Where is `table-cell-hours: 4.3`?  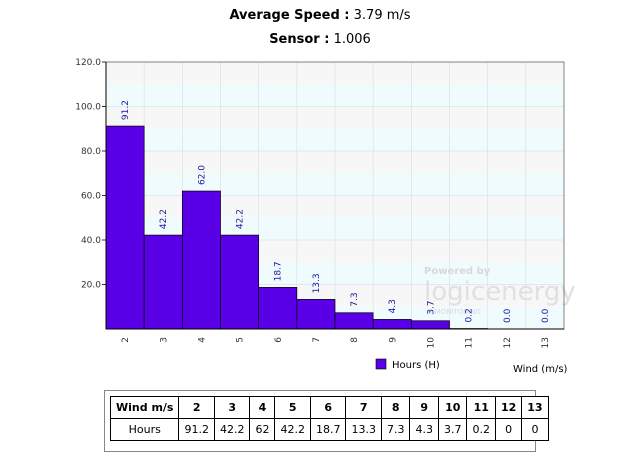 table-cell-hours: 4.3 is located at coordinates (424, 429).